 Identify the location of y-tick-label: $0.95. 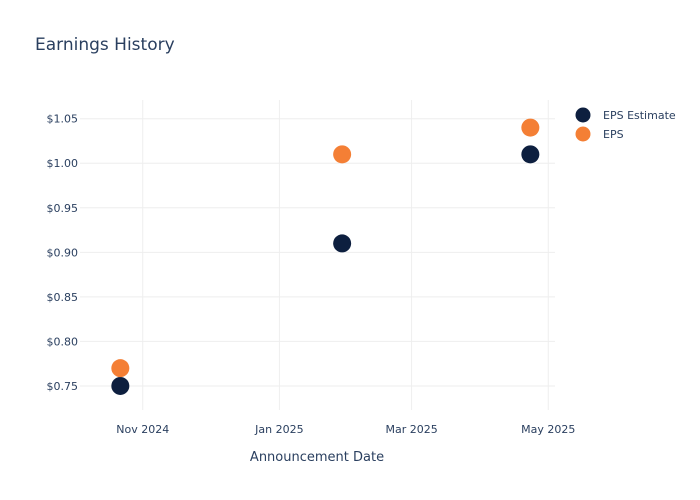
(63, 208).